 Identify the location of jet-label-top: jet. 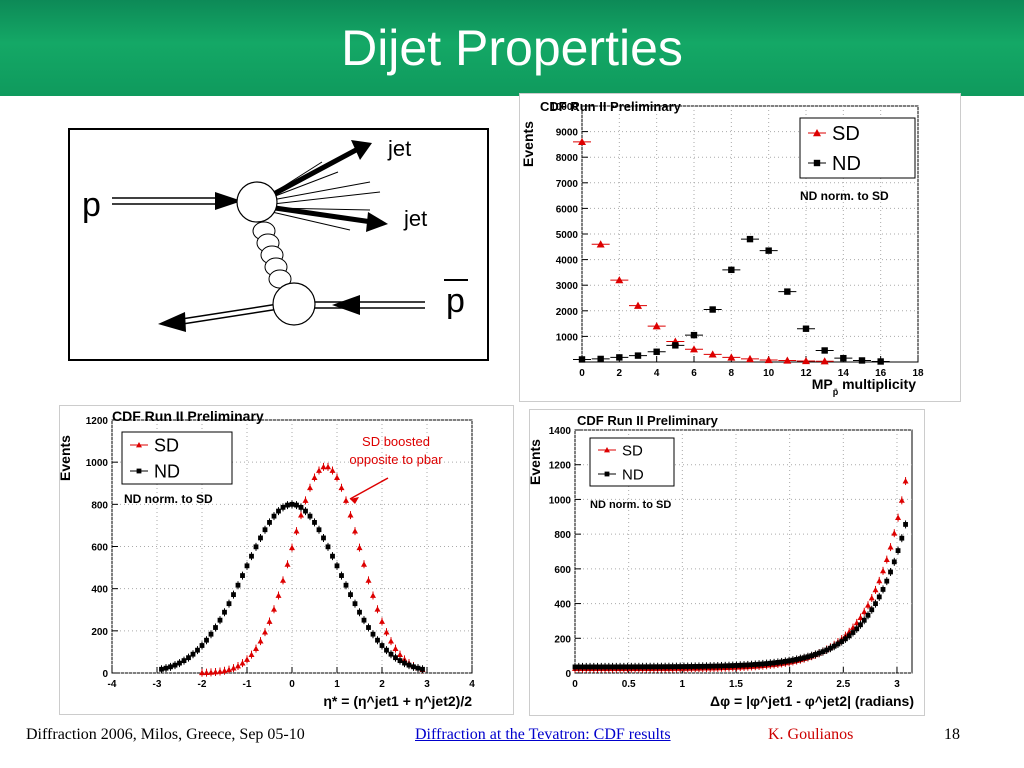
(399, 148).